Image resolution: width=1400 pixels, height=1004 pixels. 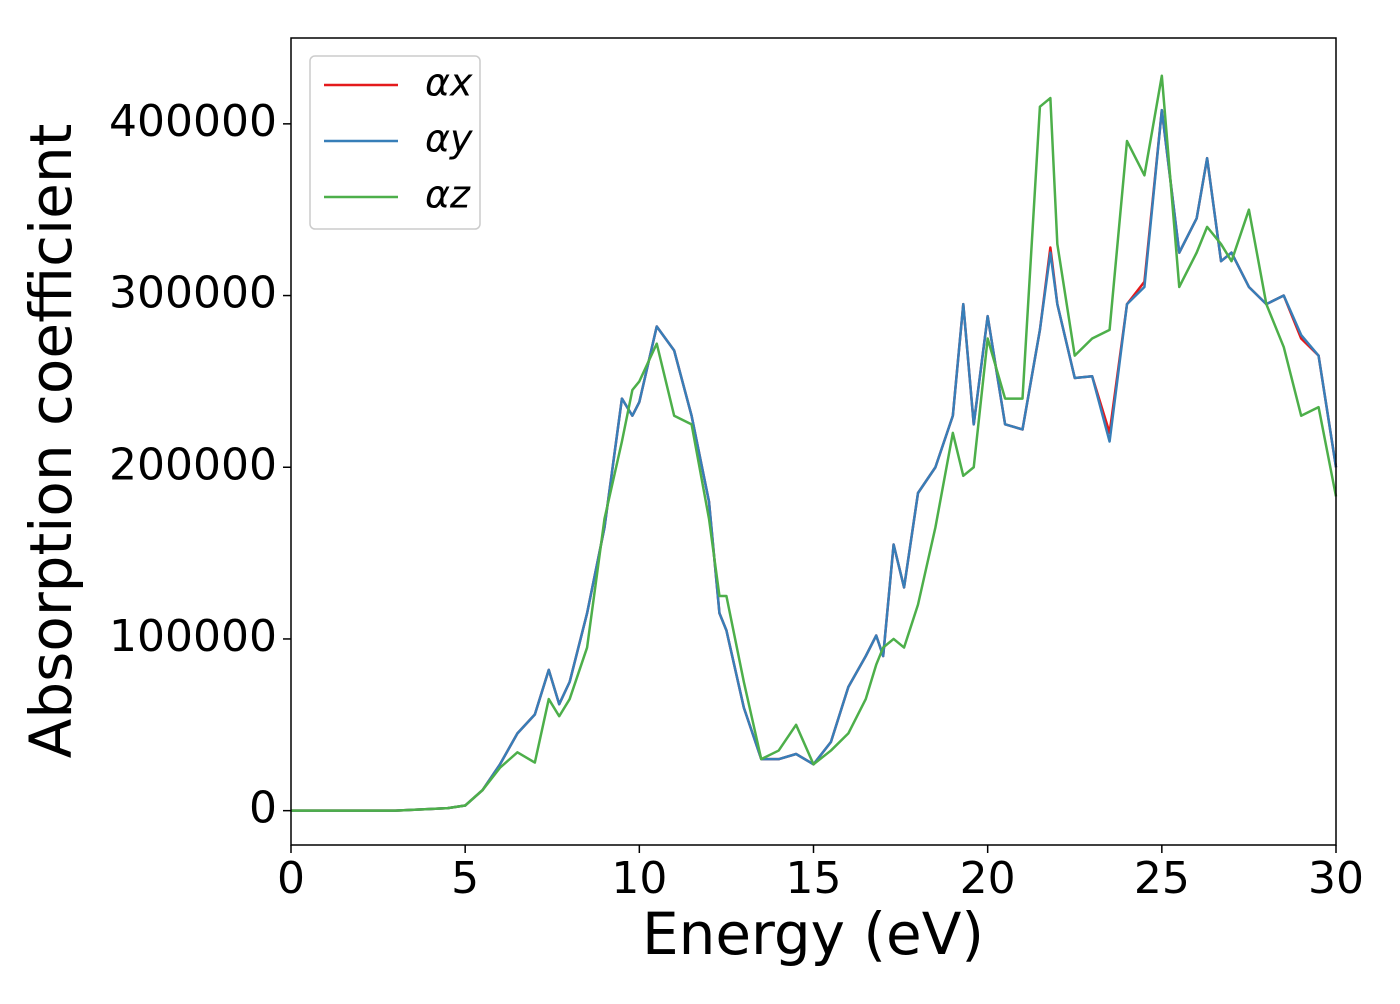 I want to click on y-tick-label: 100000, so click(x=193, y=636).